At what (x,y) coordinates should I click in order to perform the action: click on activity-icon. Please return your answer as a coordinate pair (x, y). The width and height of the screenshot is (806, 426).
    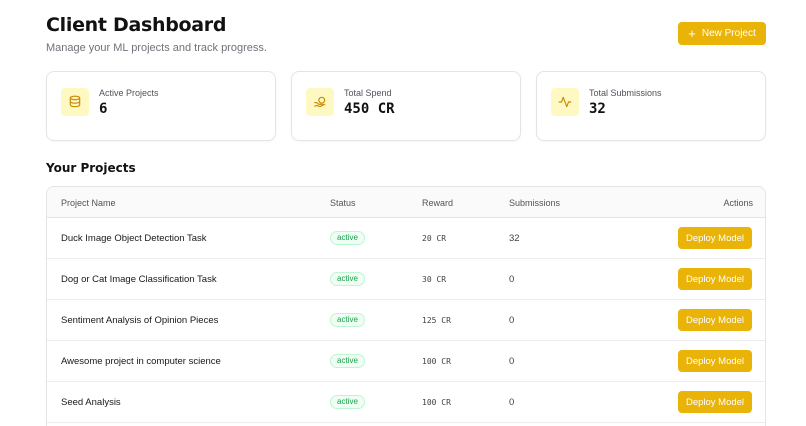
    Looking at the image, I should click on (565, 102).